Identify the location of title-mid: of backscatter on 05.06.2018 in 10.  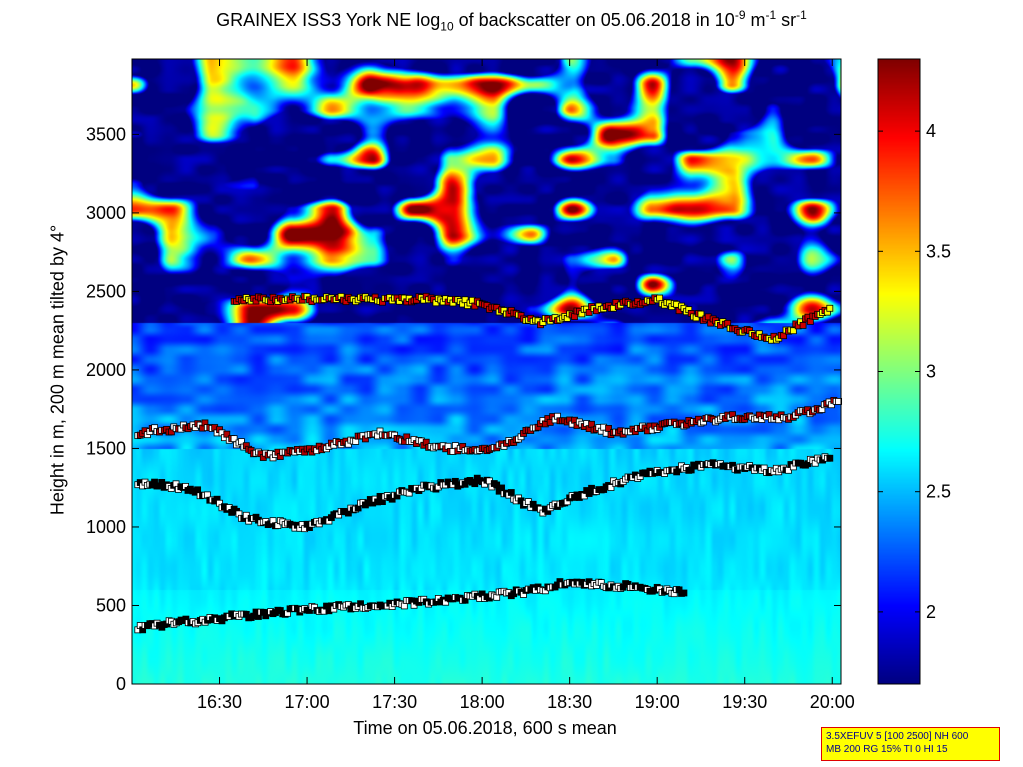
(594, 20).